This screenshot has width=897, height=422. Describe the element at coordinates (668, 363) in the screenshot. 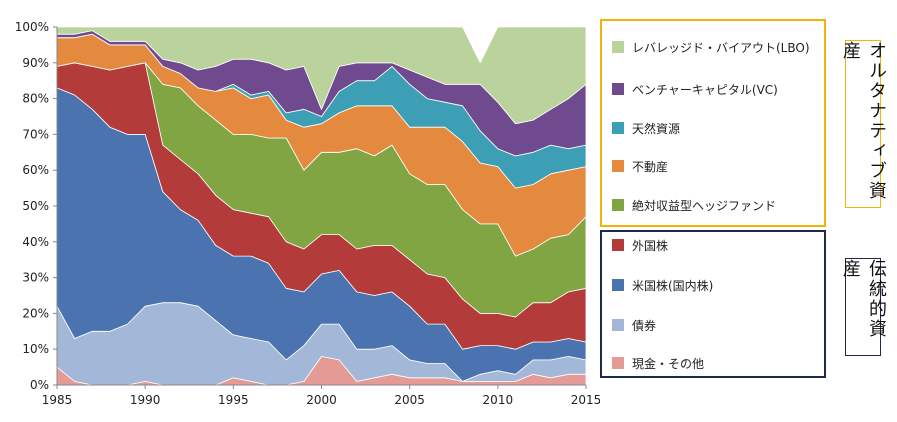

I see `legend-label: 現金・その他` at that location.